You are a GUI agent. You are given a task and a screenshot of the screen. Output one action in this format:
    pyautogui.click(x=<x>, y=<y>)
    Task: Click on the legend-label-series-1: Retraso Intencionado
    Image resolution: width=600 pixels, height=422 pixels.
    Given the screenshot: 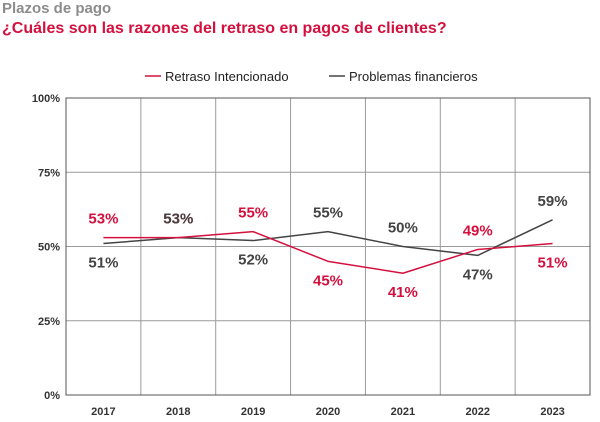 What is the action you would take?
    pyautogui.click(x=227, y=76)
    